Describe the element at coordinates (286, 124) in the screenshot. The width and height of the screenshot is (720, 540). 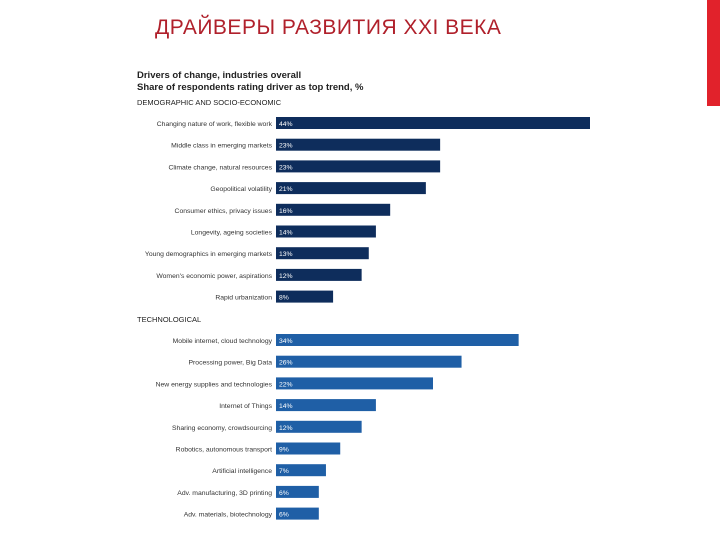
I see `bar-value-label: 44%` at that location.